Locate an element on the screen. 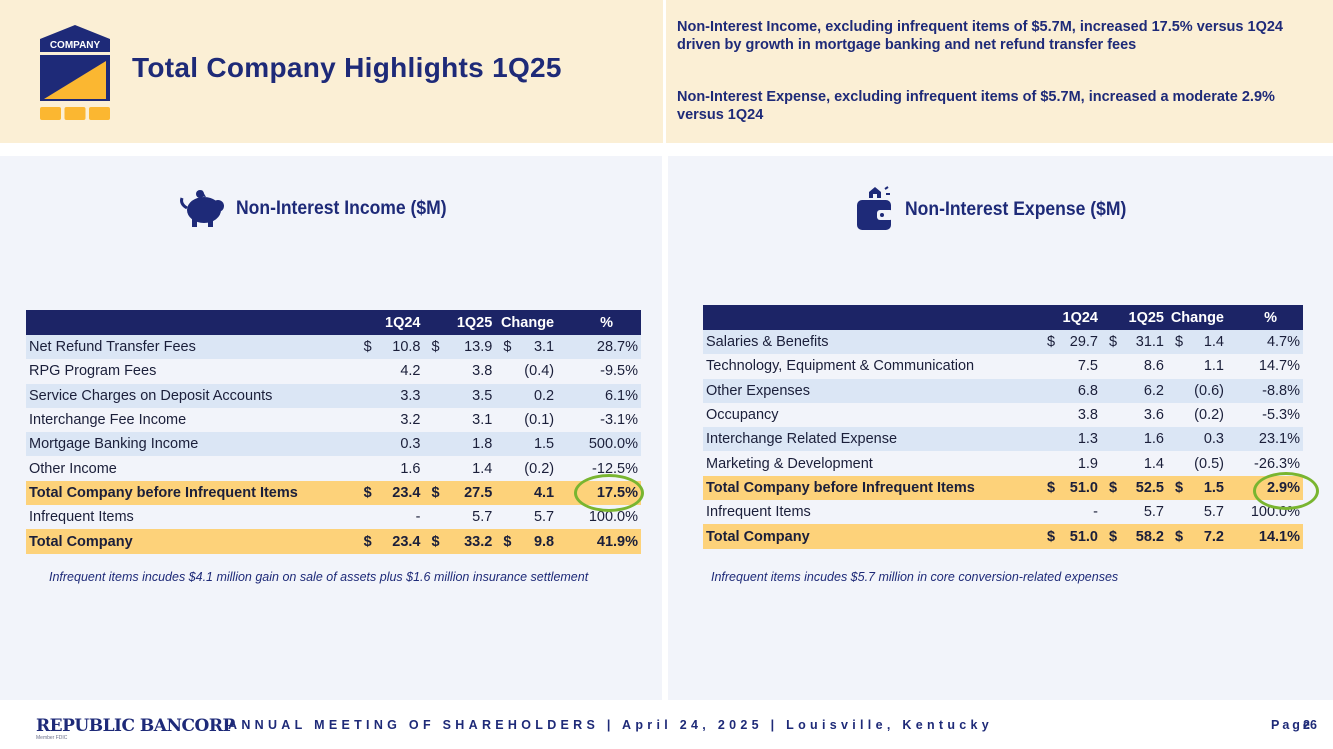 This screenshot has width=1333, height=749. expense-cell-q1: 7.5 is located at coordinates (1081, 366).